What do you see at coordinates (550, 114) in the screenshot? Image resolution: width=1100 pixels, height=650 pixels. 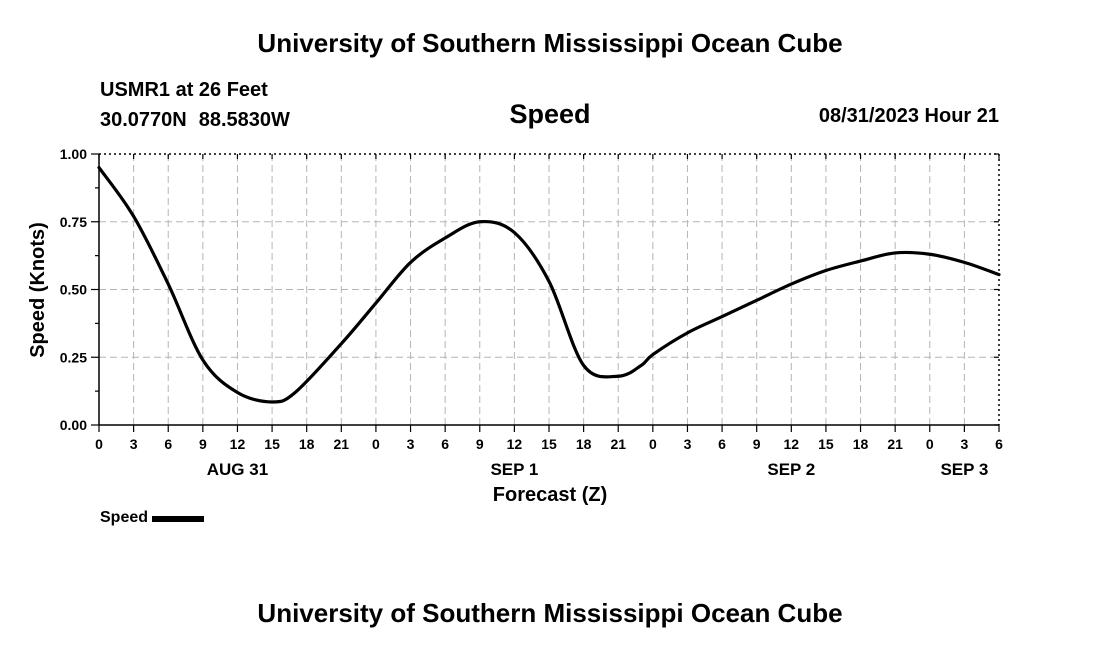 I see `chart-title: Speed` at bounding box center [550, 114].